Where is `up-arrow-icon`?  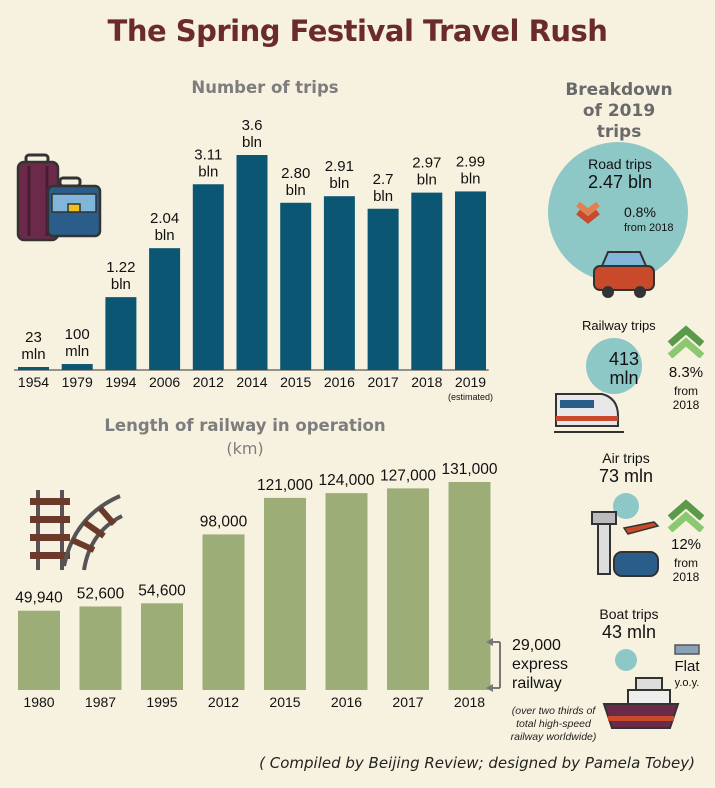 up-arrow-icon is located at coordinates (686, 515).